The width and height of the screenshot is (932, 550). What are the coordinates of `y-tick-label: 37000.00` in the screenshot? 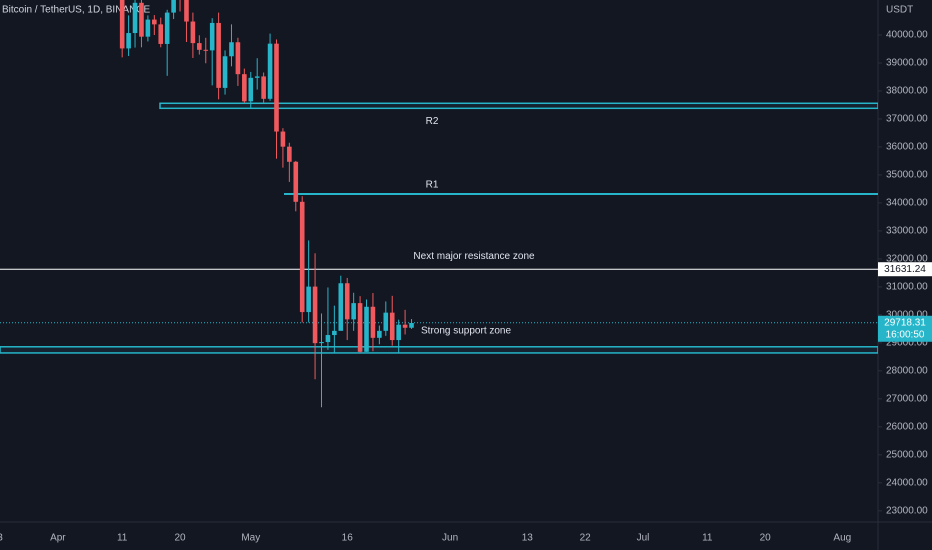 It's located at (907, 119).